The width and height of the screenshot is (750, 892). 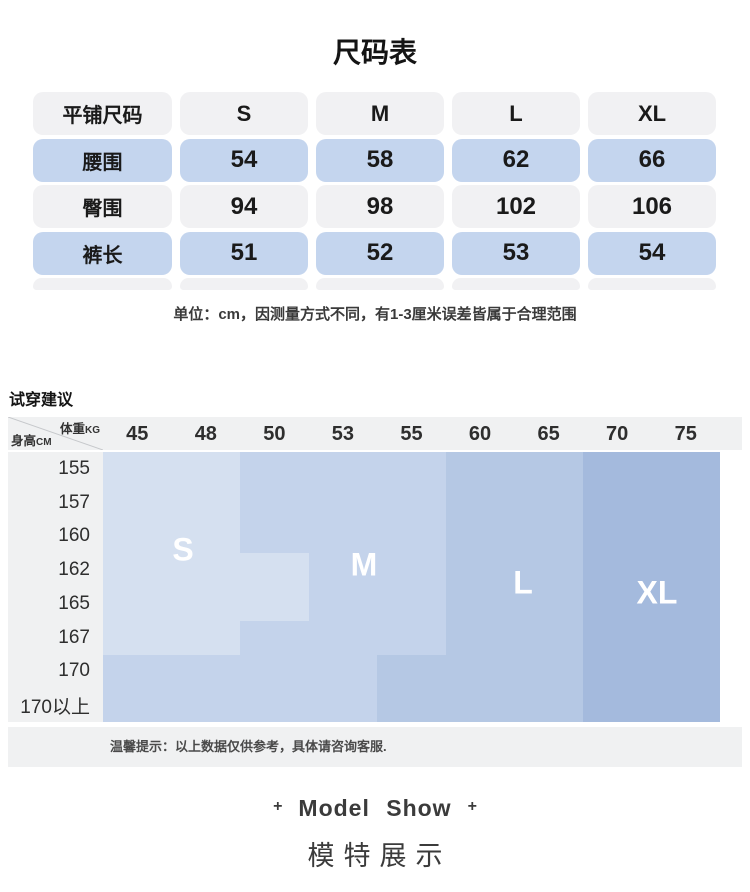 What do you see at coordinates (617, 434) in the screenshot?
I see `weight-tick-label: 70` at bounding box center [617, 434].